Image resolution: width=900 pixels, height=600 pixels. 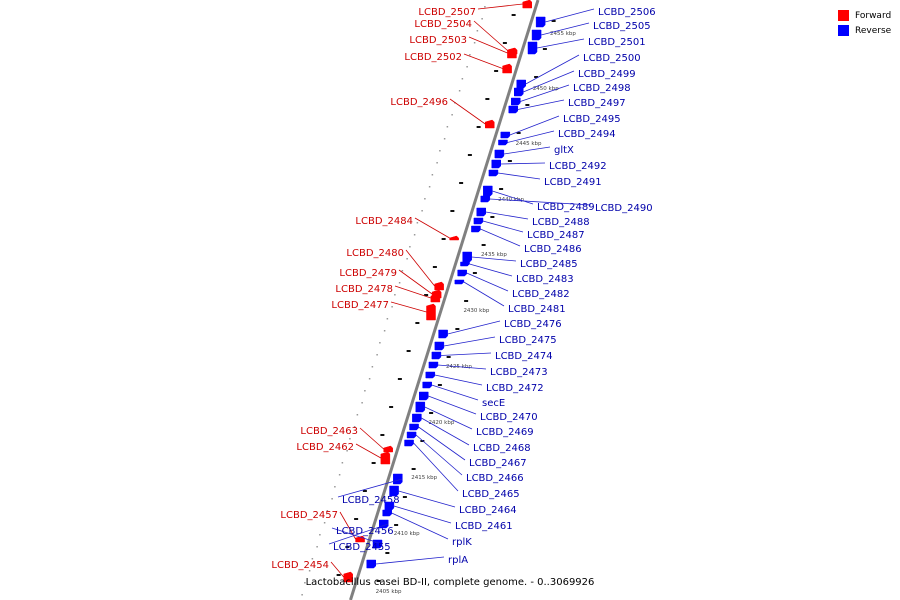 I want to click on gene-label: LCBD_2480, so click(x=375, y=253).